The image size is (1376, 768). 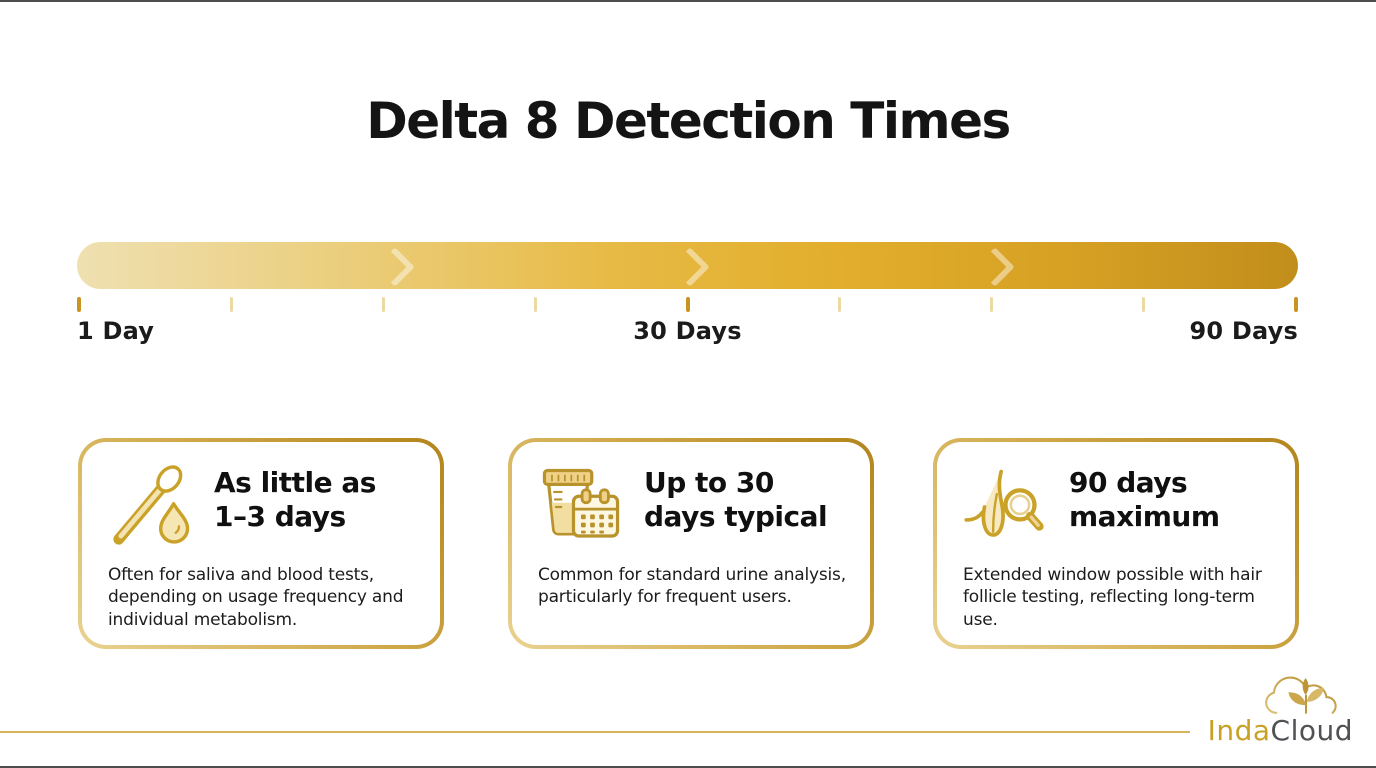 I want to click on brand-name: IndaCloud, so click(x=1280, y=731).